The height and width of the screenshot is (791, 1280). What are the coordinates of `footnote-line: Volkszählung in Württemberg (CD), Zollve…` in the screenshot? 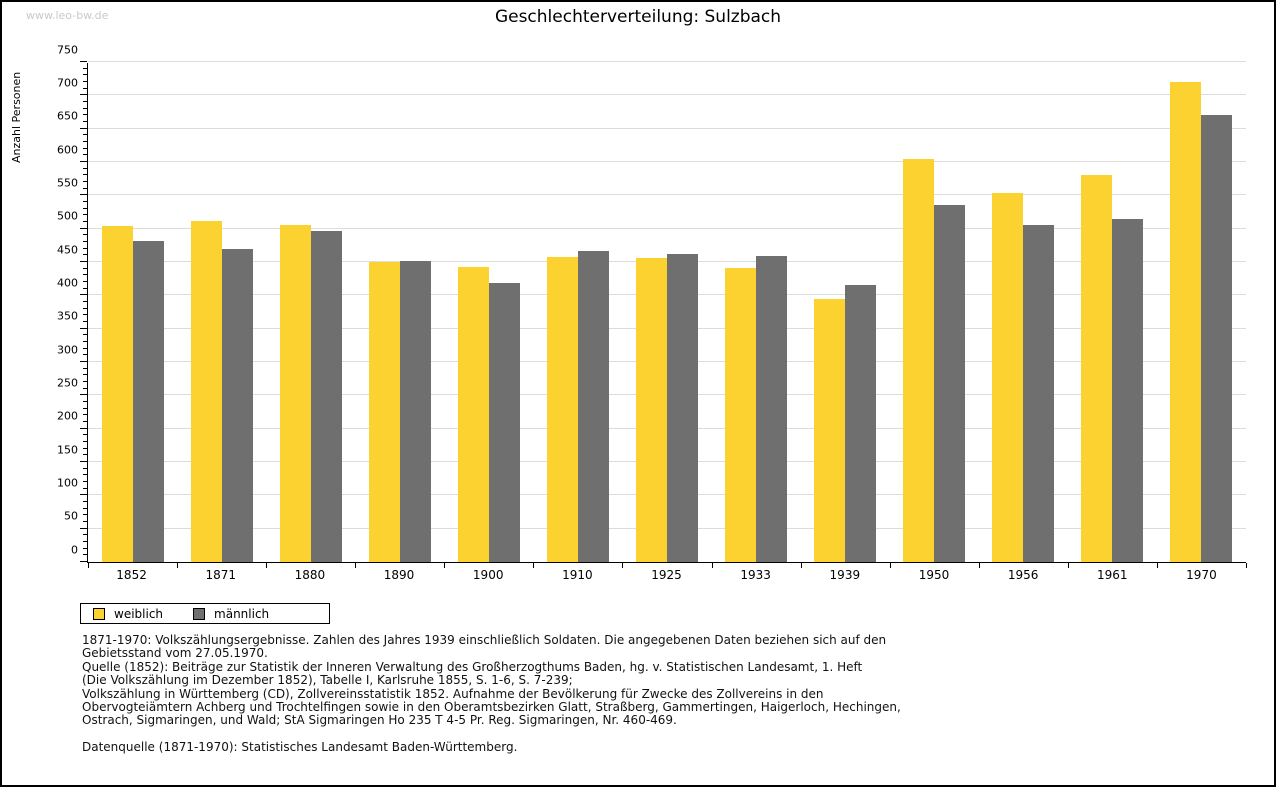 It's located at (453, 693).